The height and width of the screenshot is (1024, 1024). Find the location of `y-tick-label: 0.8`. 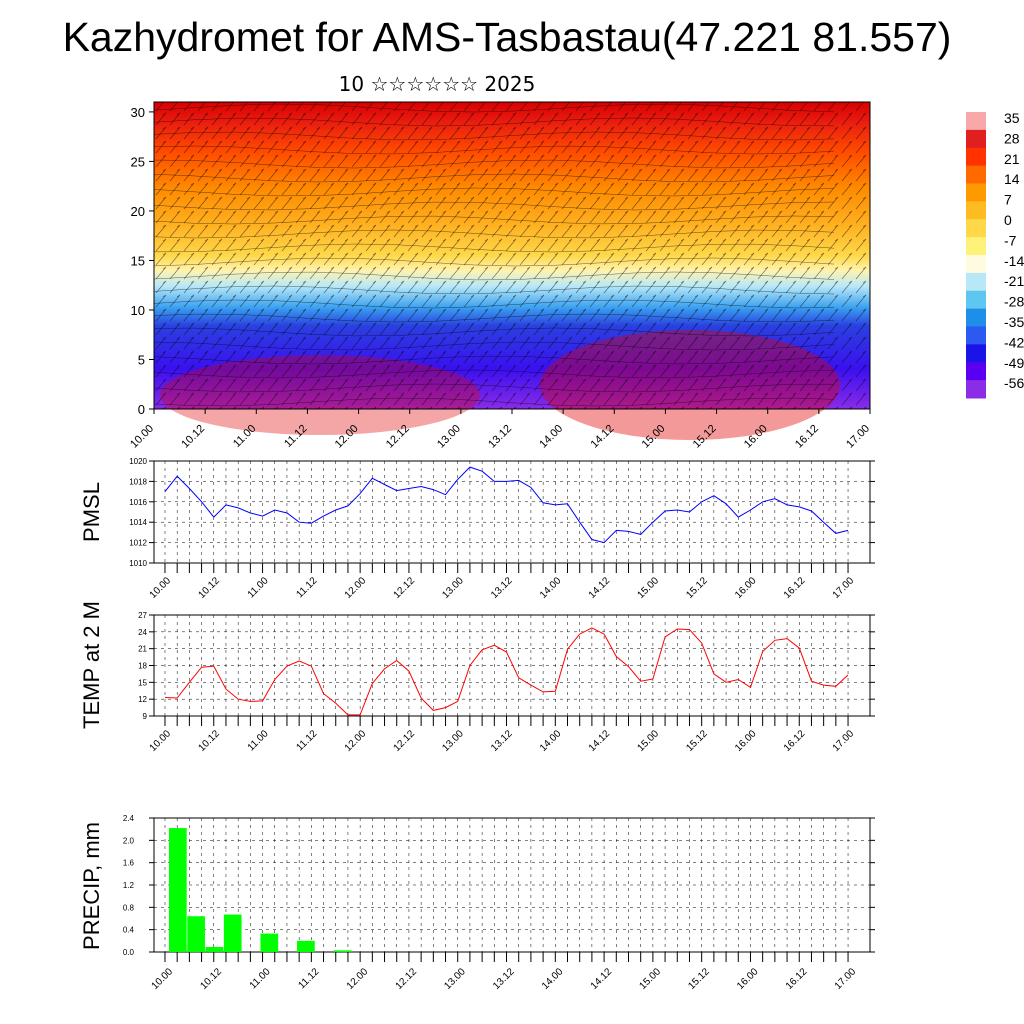

y-tick-label: 0.8 is located at coordinates (129, 907).